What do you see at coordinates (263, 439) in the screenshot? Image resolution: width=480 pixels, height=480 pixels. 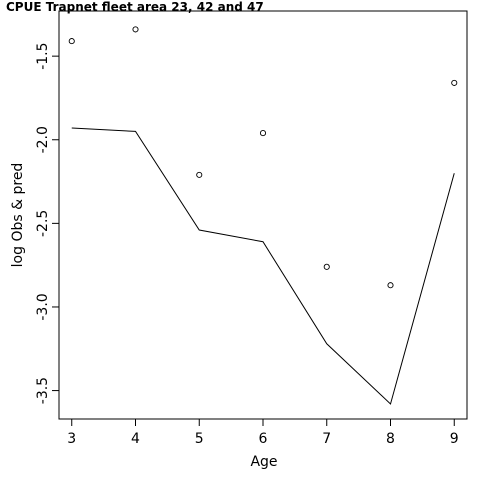 I see `x-tick-label: 6` at bounding box center [263, 439].